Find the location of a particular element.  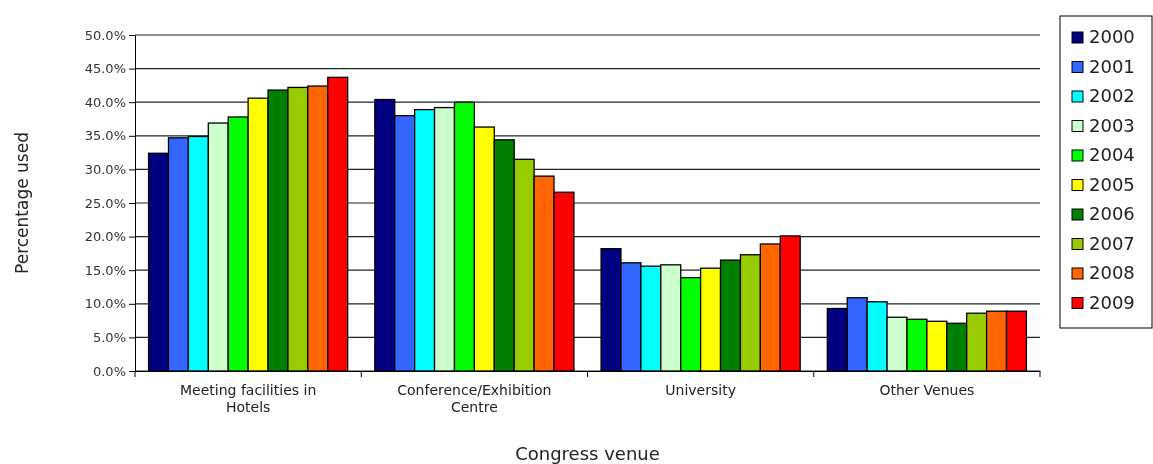

legend-label: 2000 is located at coordinates (1112, 36).